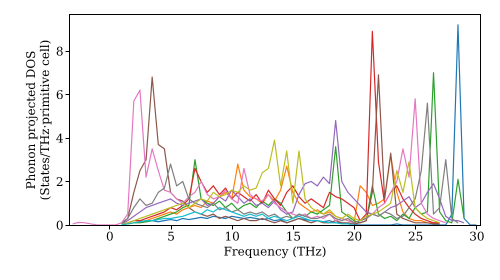  Describe the element at coordinates (354, 237) in the screenshot. I see `x-tick-label: 20` at that location.